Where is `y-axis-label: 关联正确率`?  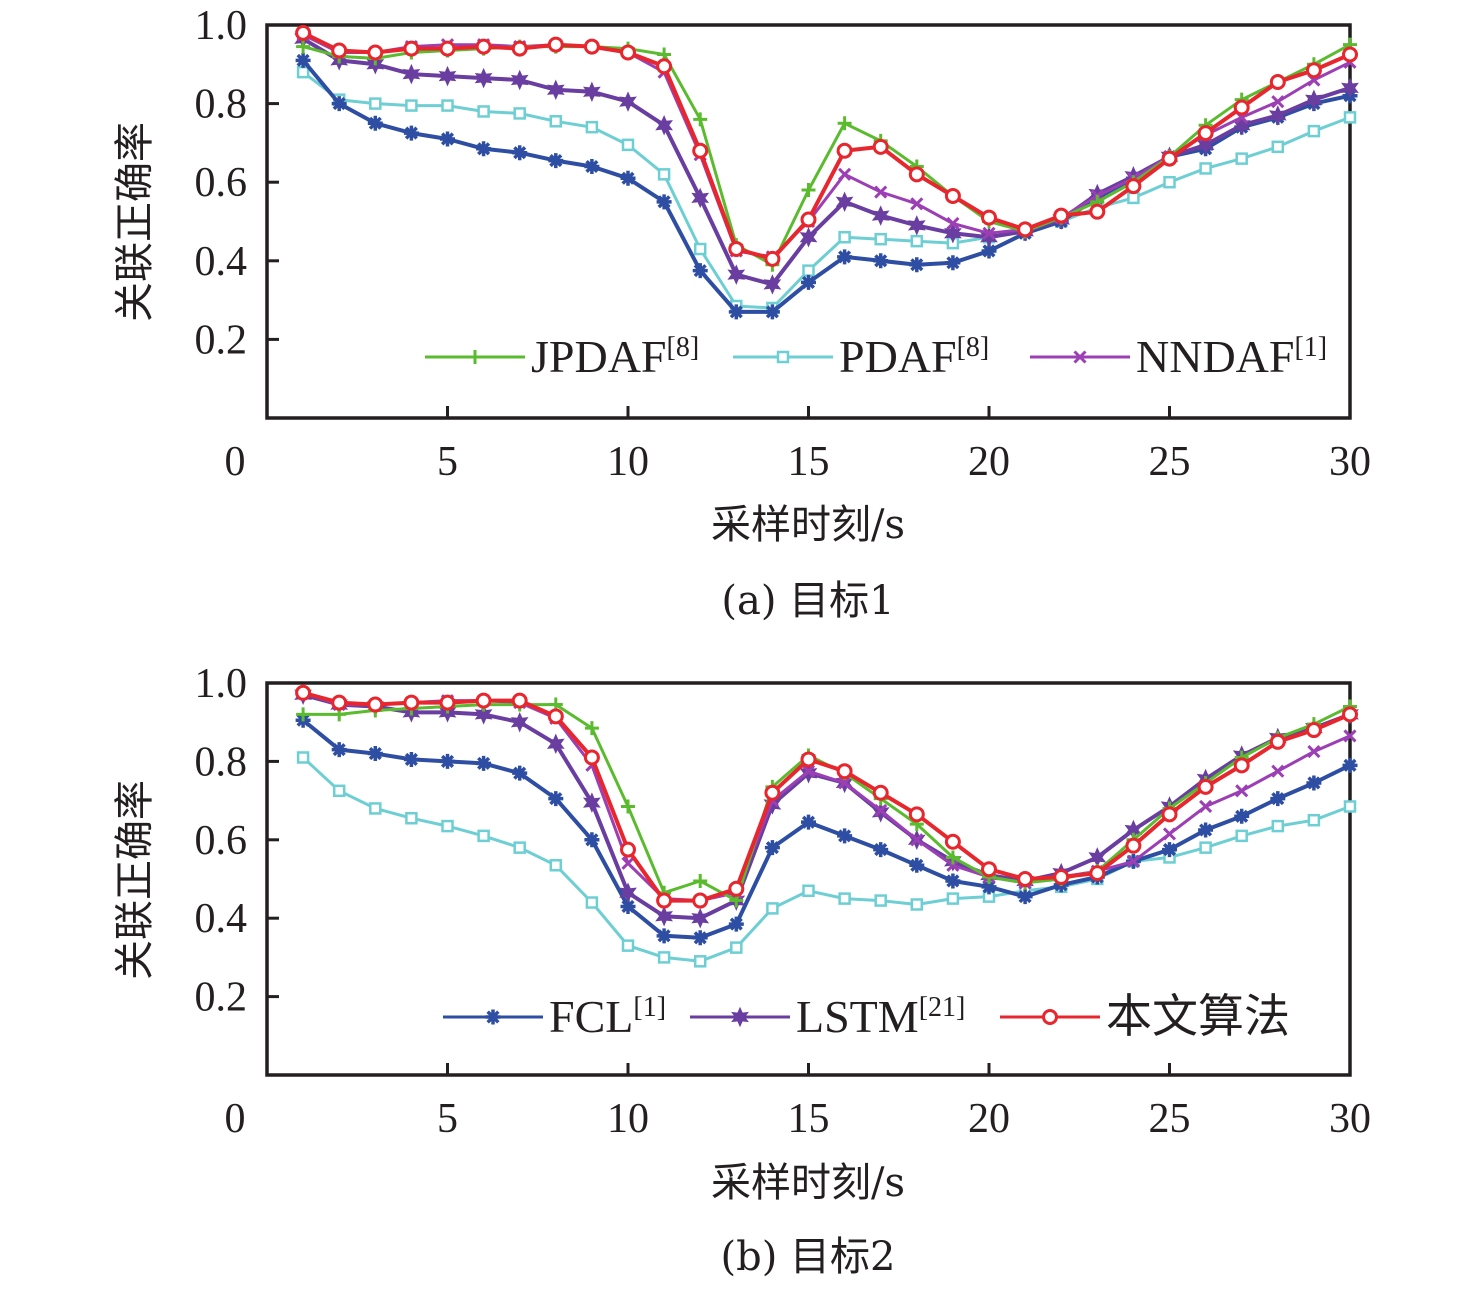 y-axis-label: 关联正确率 is located at coordinates (135, 222).